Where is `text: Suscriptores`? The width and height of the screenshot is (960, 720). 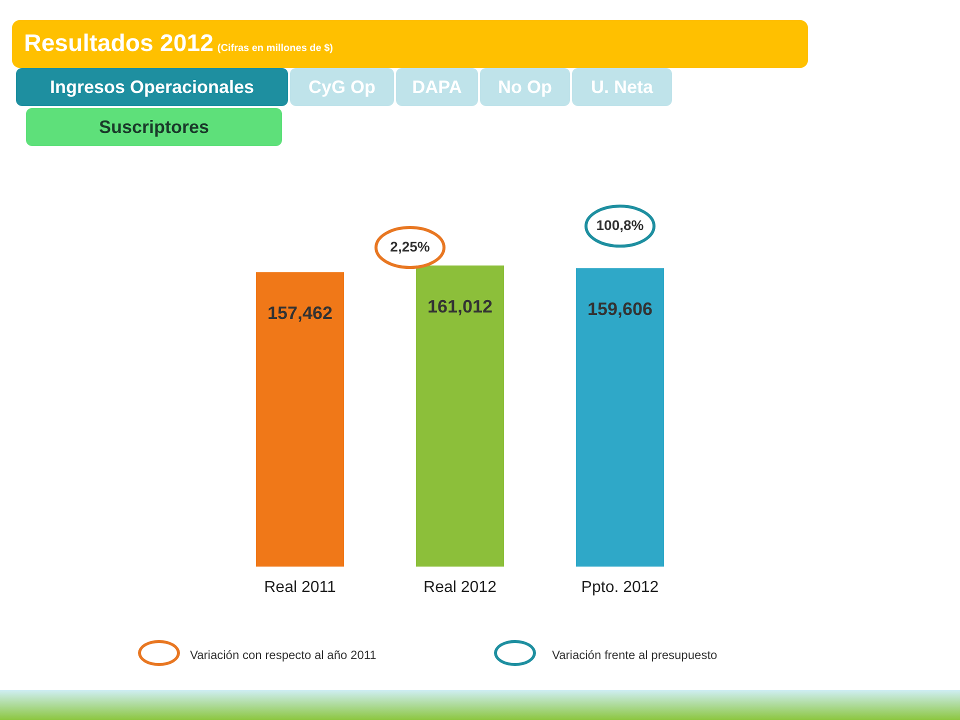 text: Suscriptores is located at coordinates (154, 127).